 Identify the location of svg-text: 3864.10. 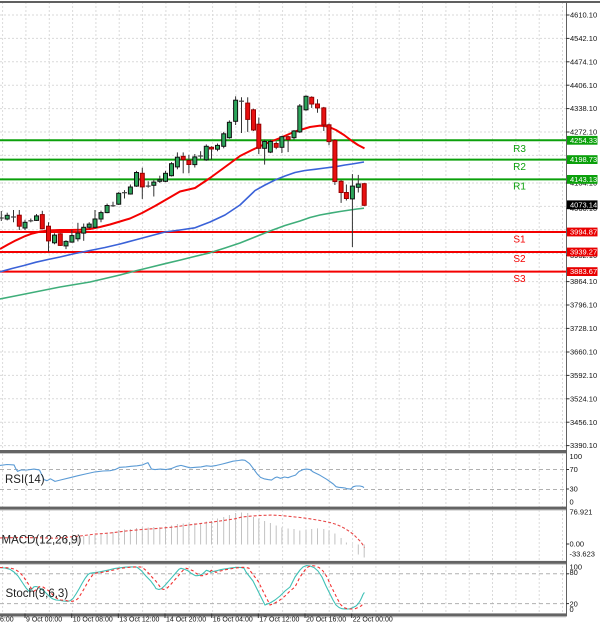
(583, 281).